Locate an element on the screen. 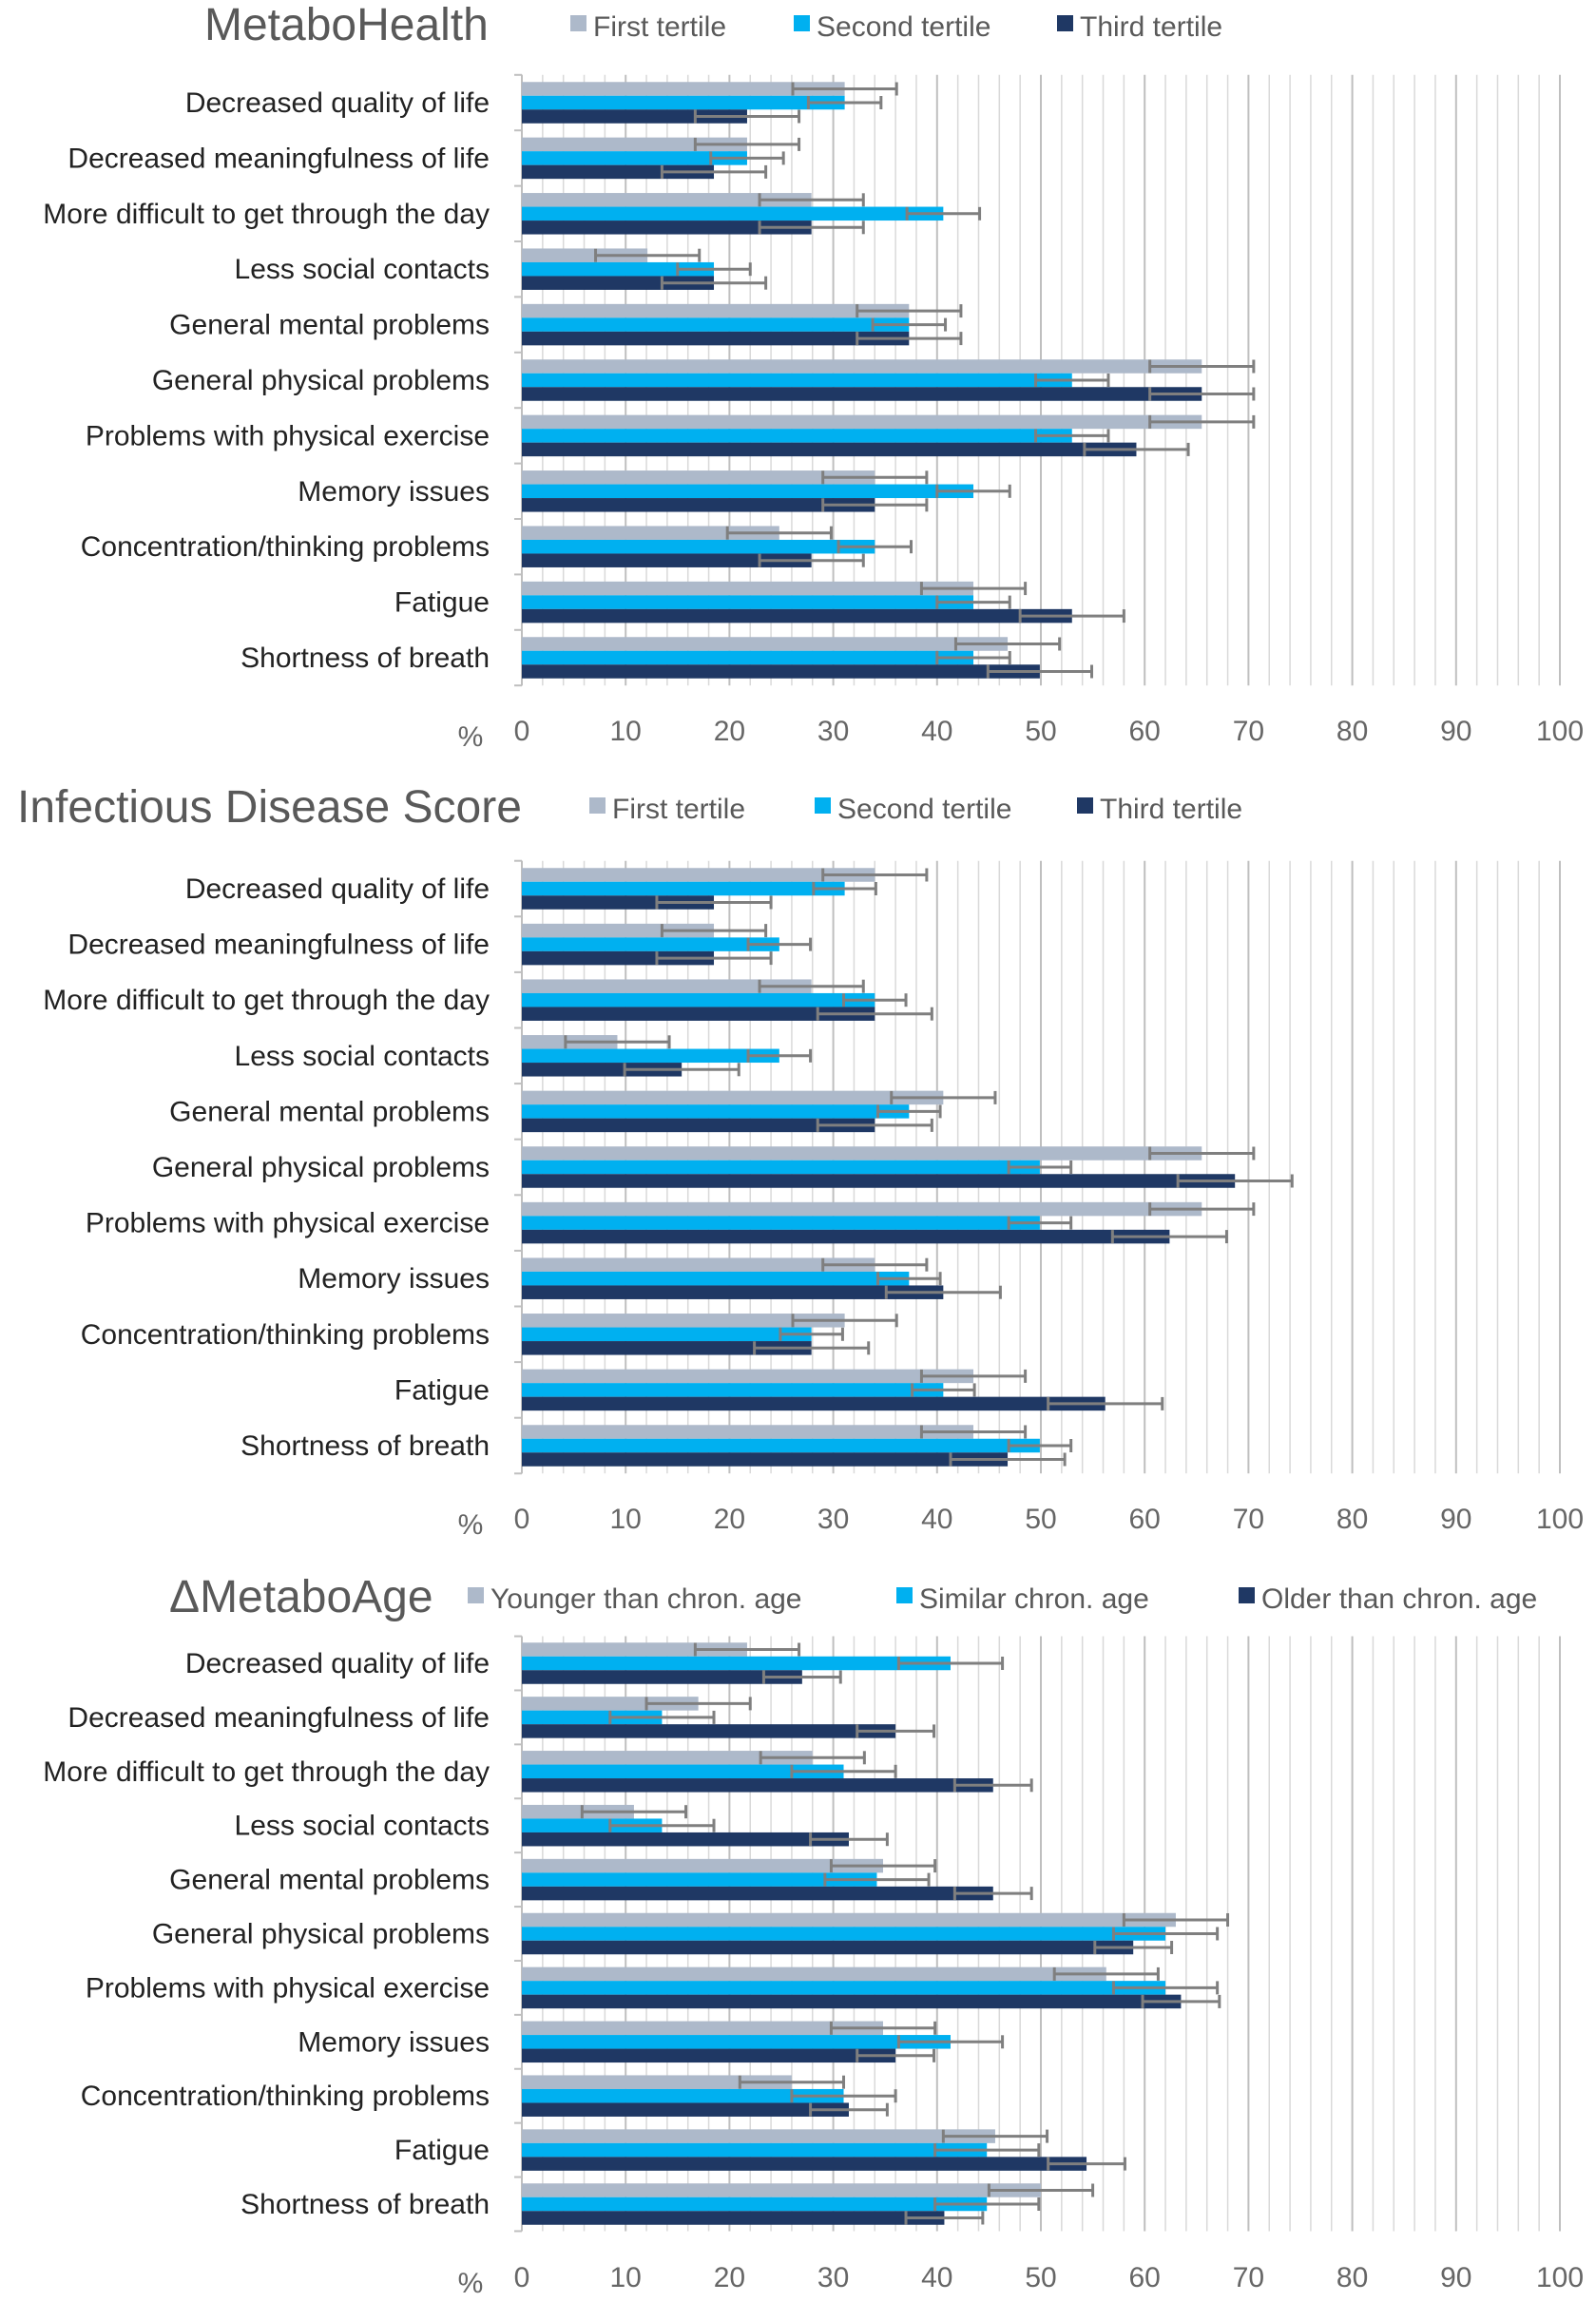 The image size is (1596, 2302). legend-label: First tertile is located at coordinates (678, 810).